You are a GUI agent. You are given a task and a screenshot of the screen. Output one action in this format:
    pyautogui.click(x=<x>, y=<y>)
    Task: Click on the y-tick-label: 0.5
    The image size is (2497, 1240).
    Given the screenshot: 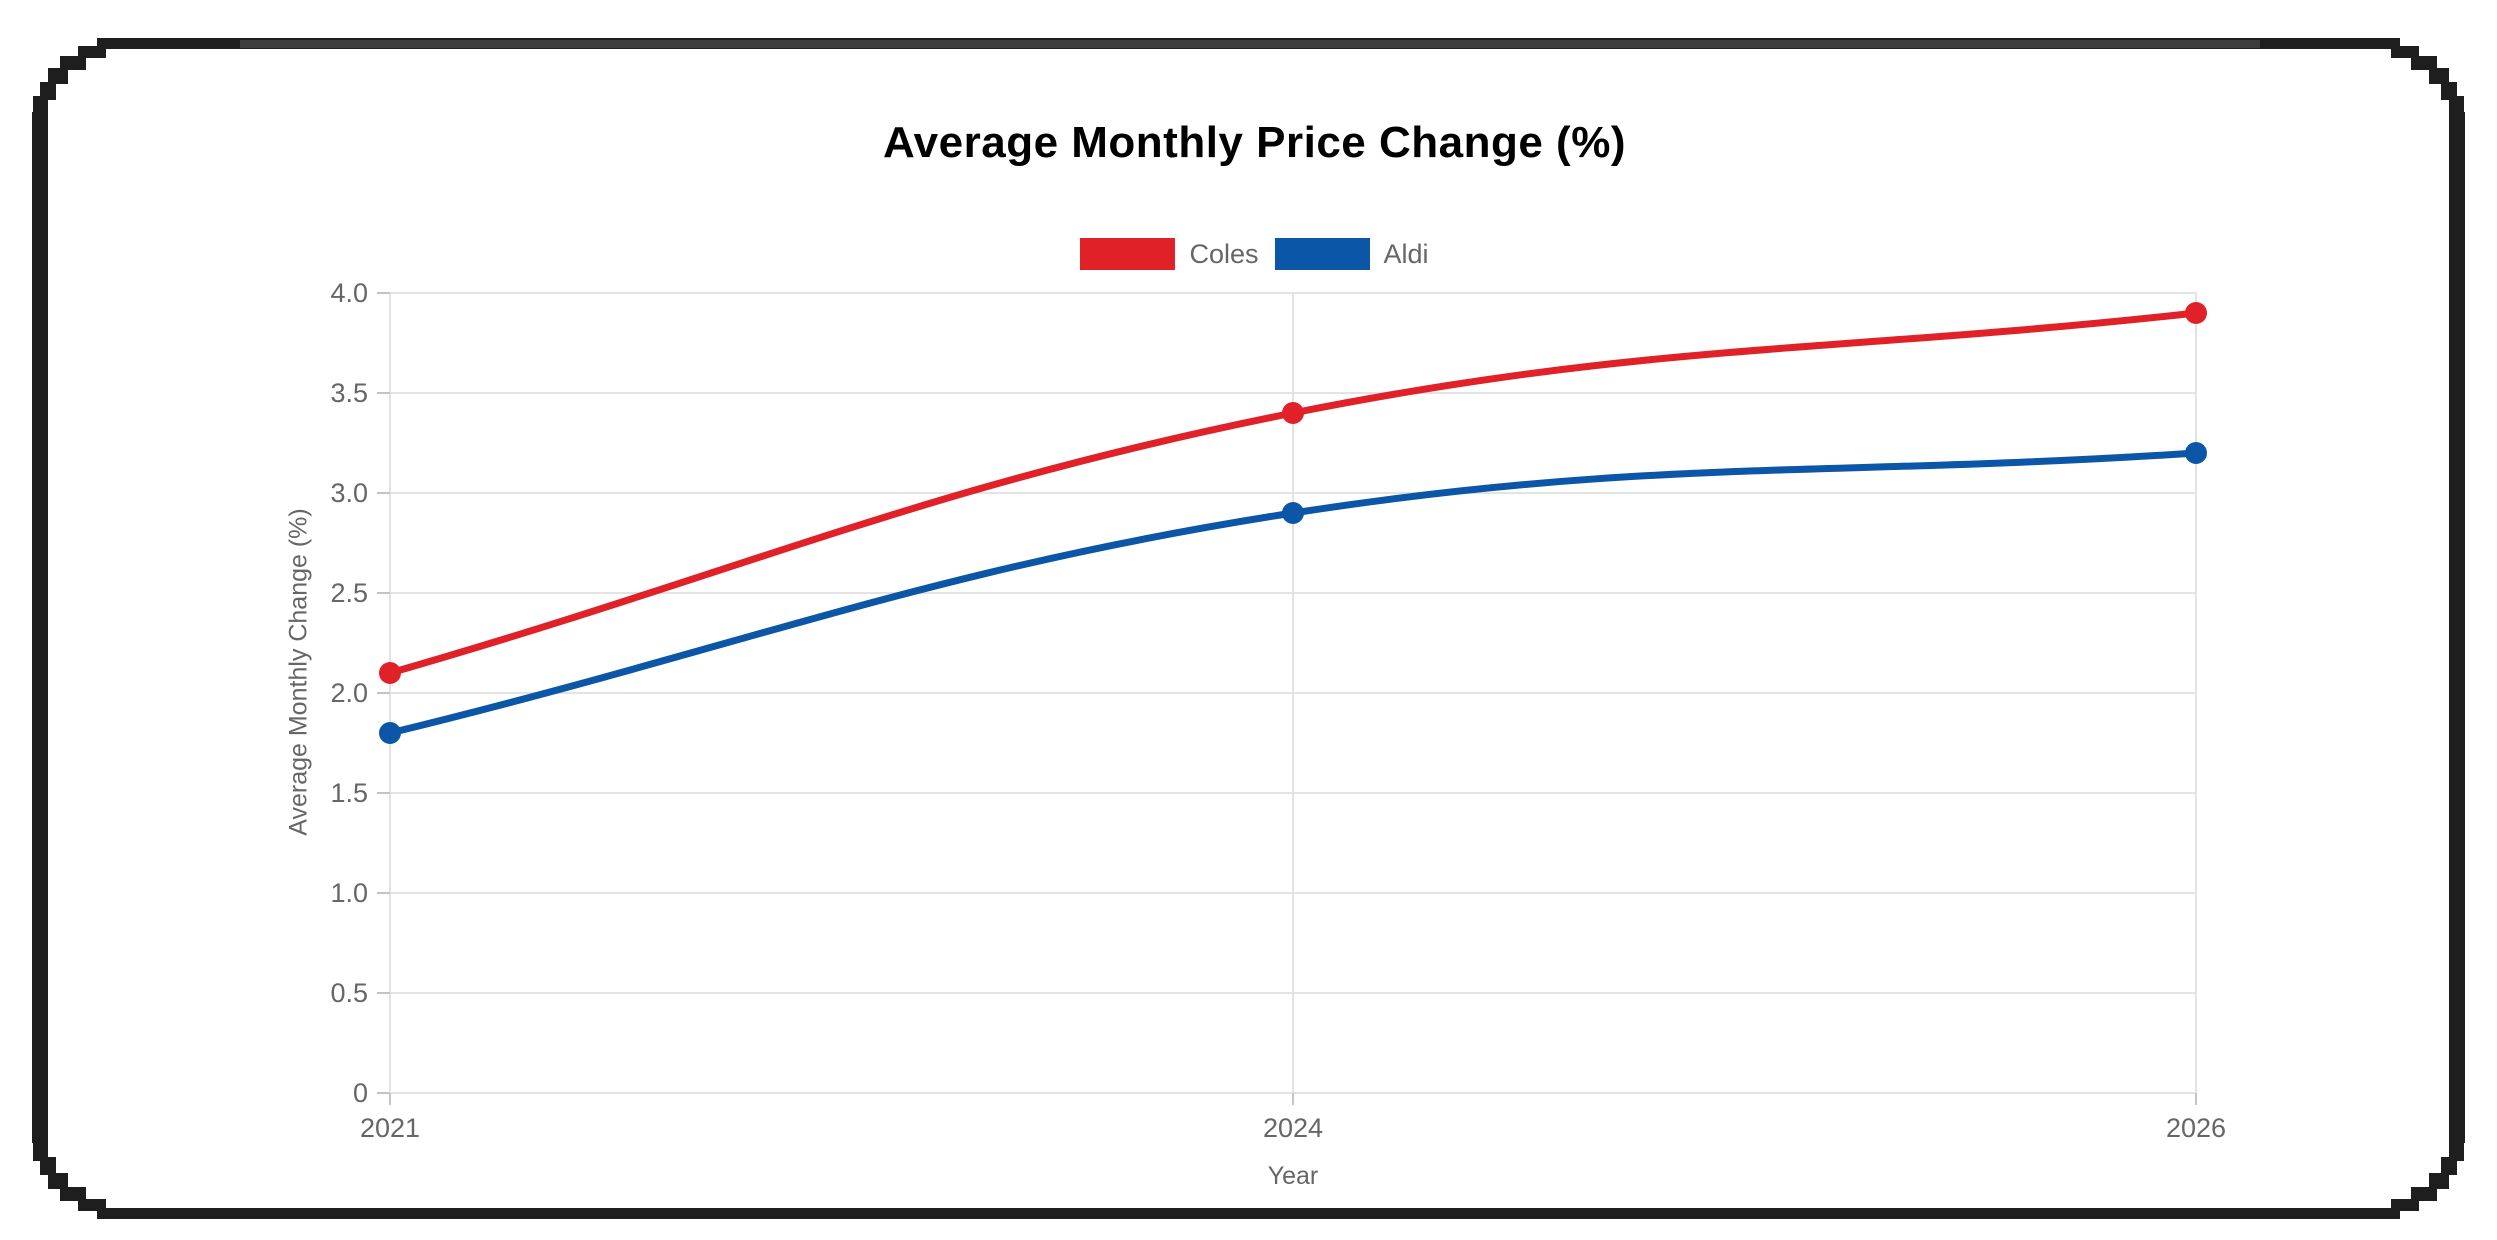 What is the action you would take?
    pyautogui.click(x=349, y=993)
    